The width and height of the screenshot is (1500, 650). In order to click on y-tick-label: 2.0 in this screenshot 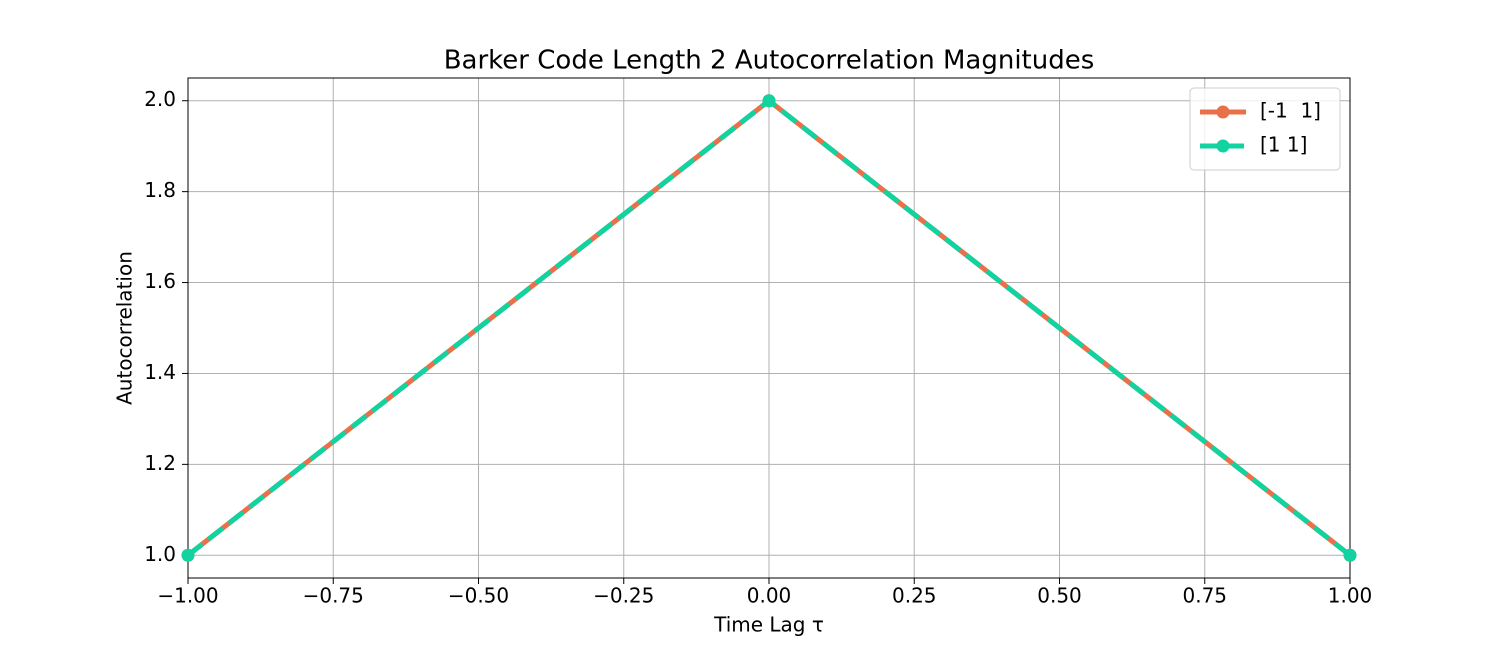, I will do `click(160, 99)`.